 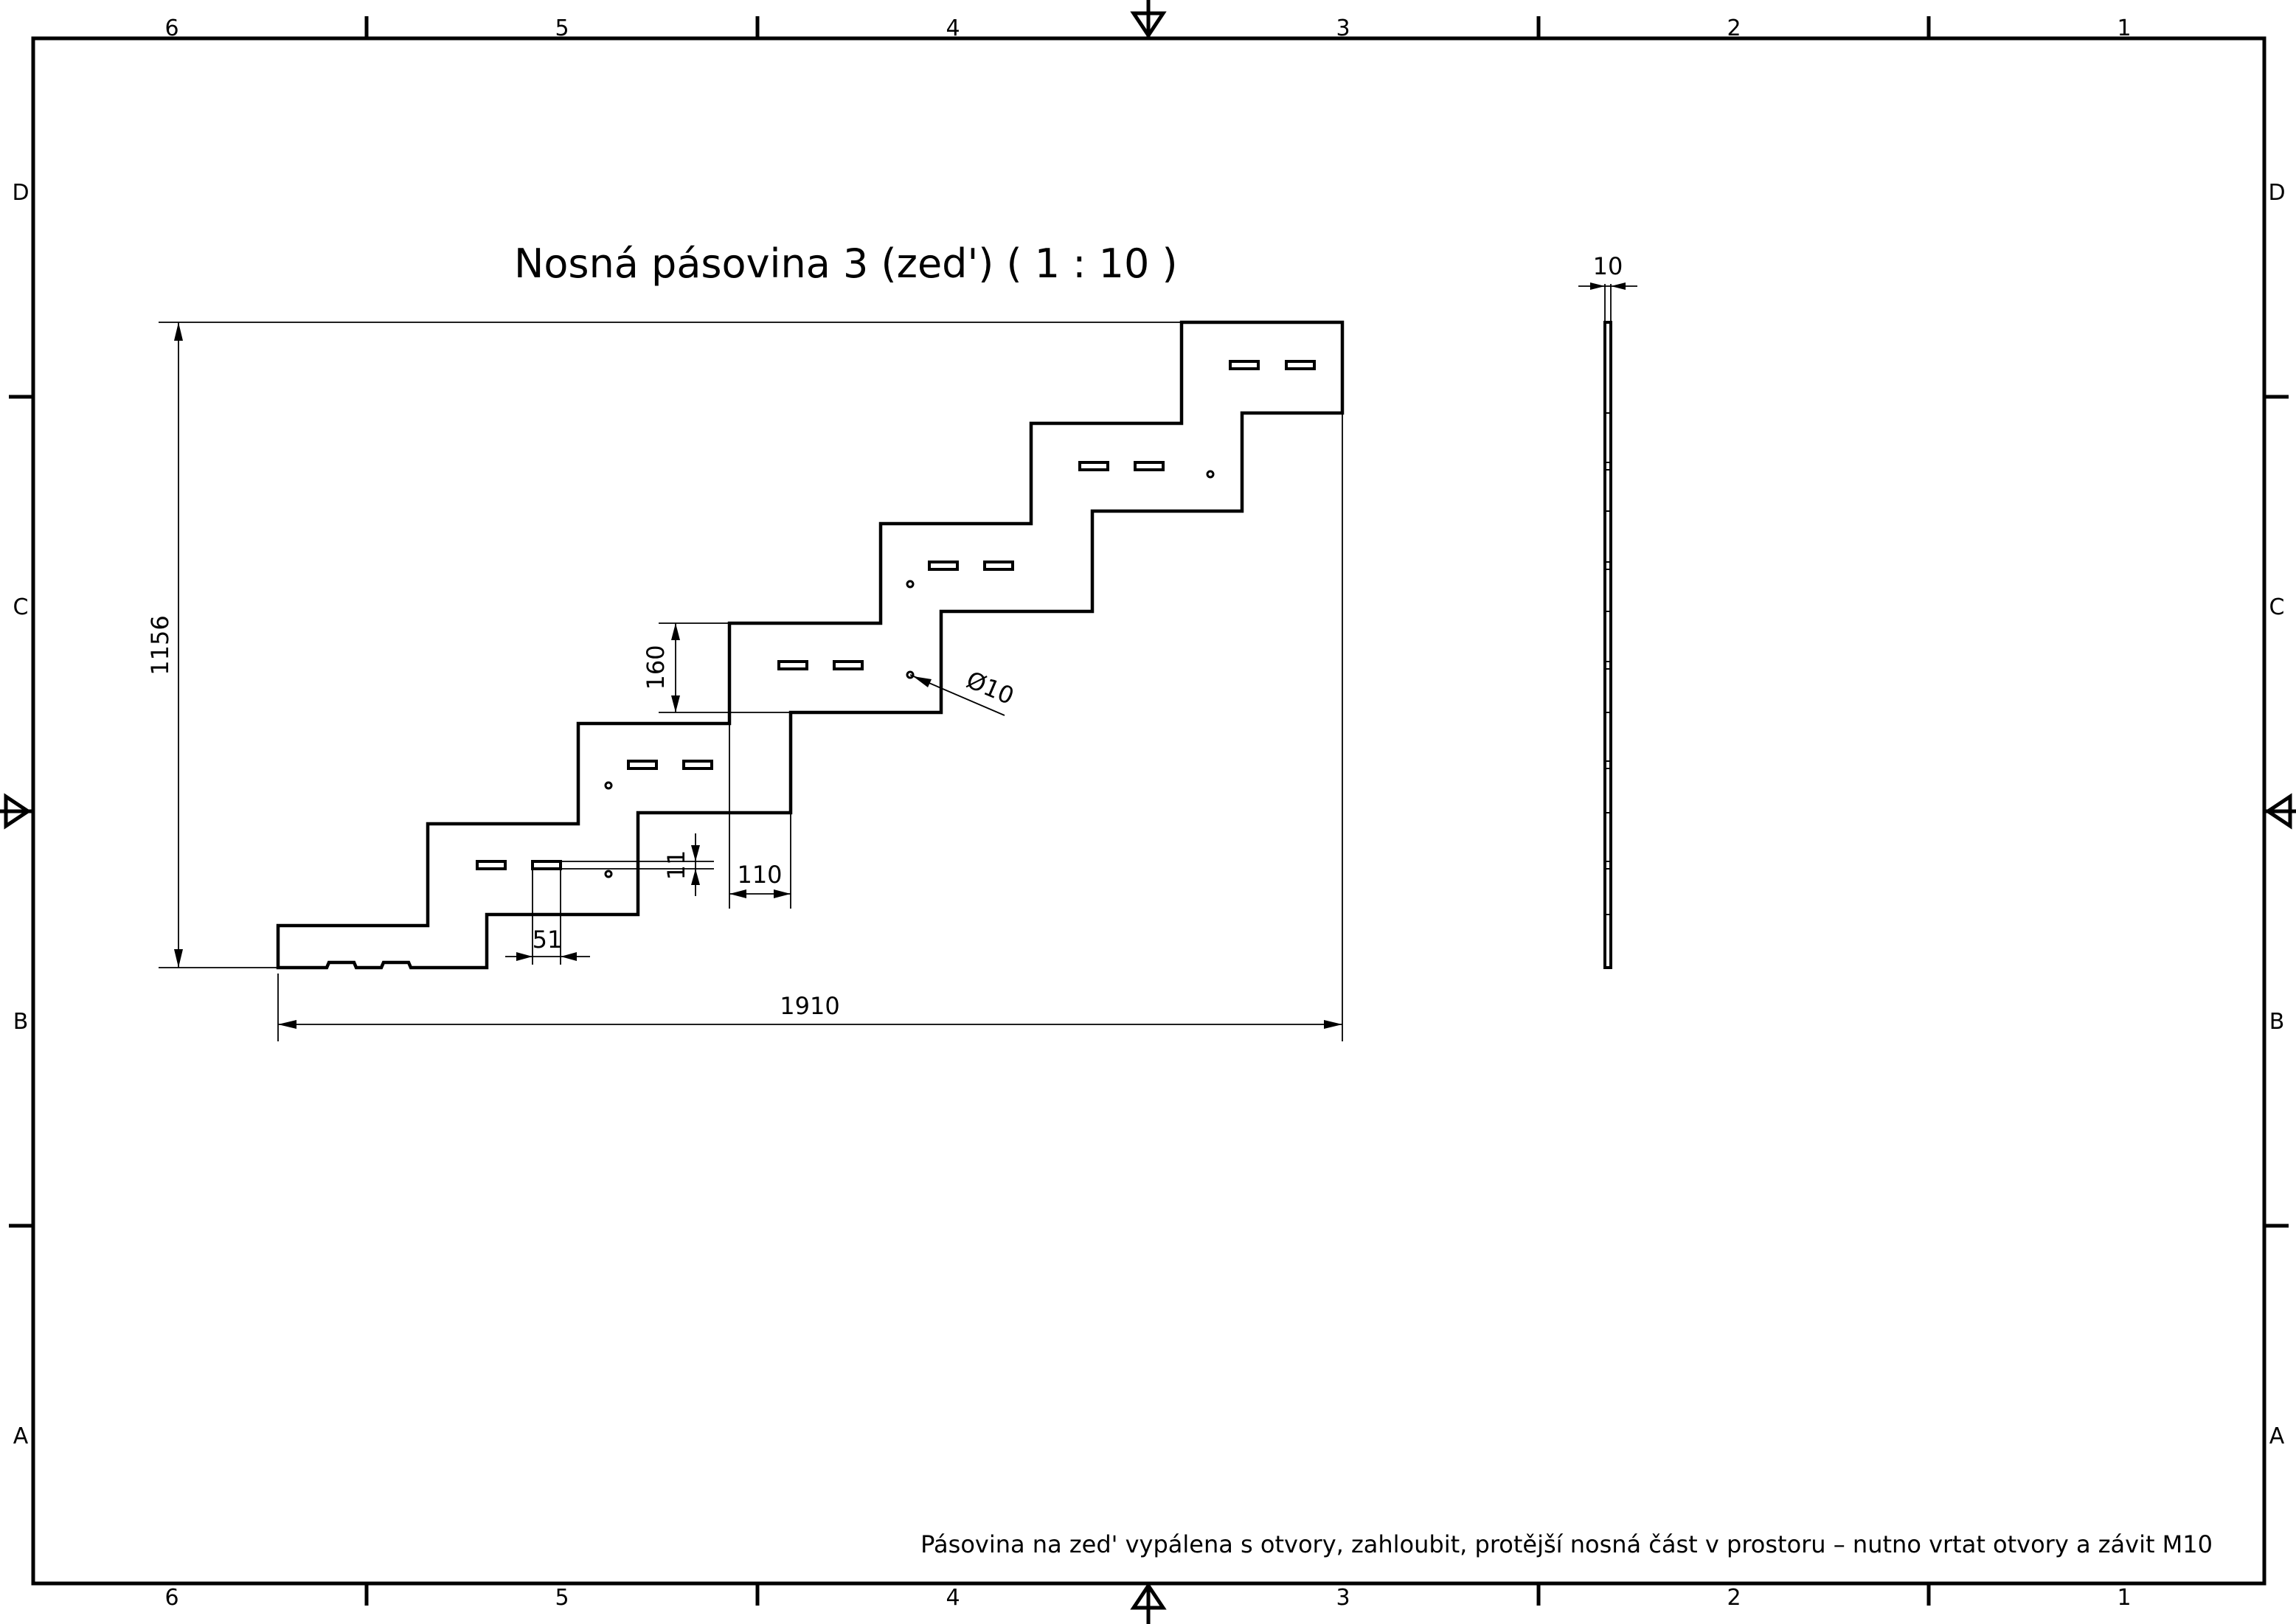 I want to click on zone-col-6-bottom: 6, so click(x=171, y=1598).